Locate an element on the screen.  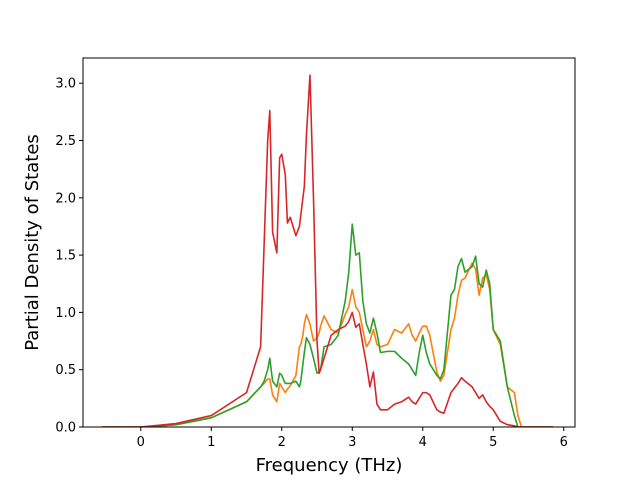
x-tick-label: 4 is located at coordinates (423, 442).